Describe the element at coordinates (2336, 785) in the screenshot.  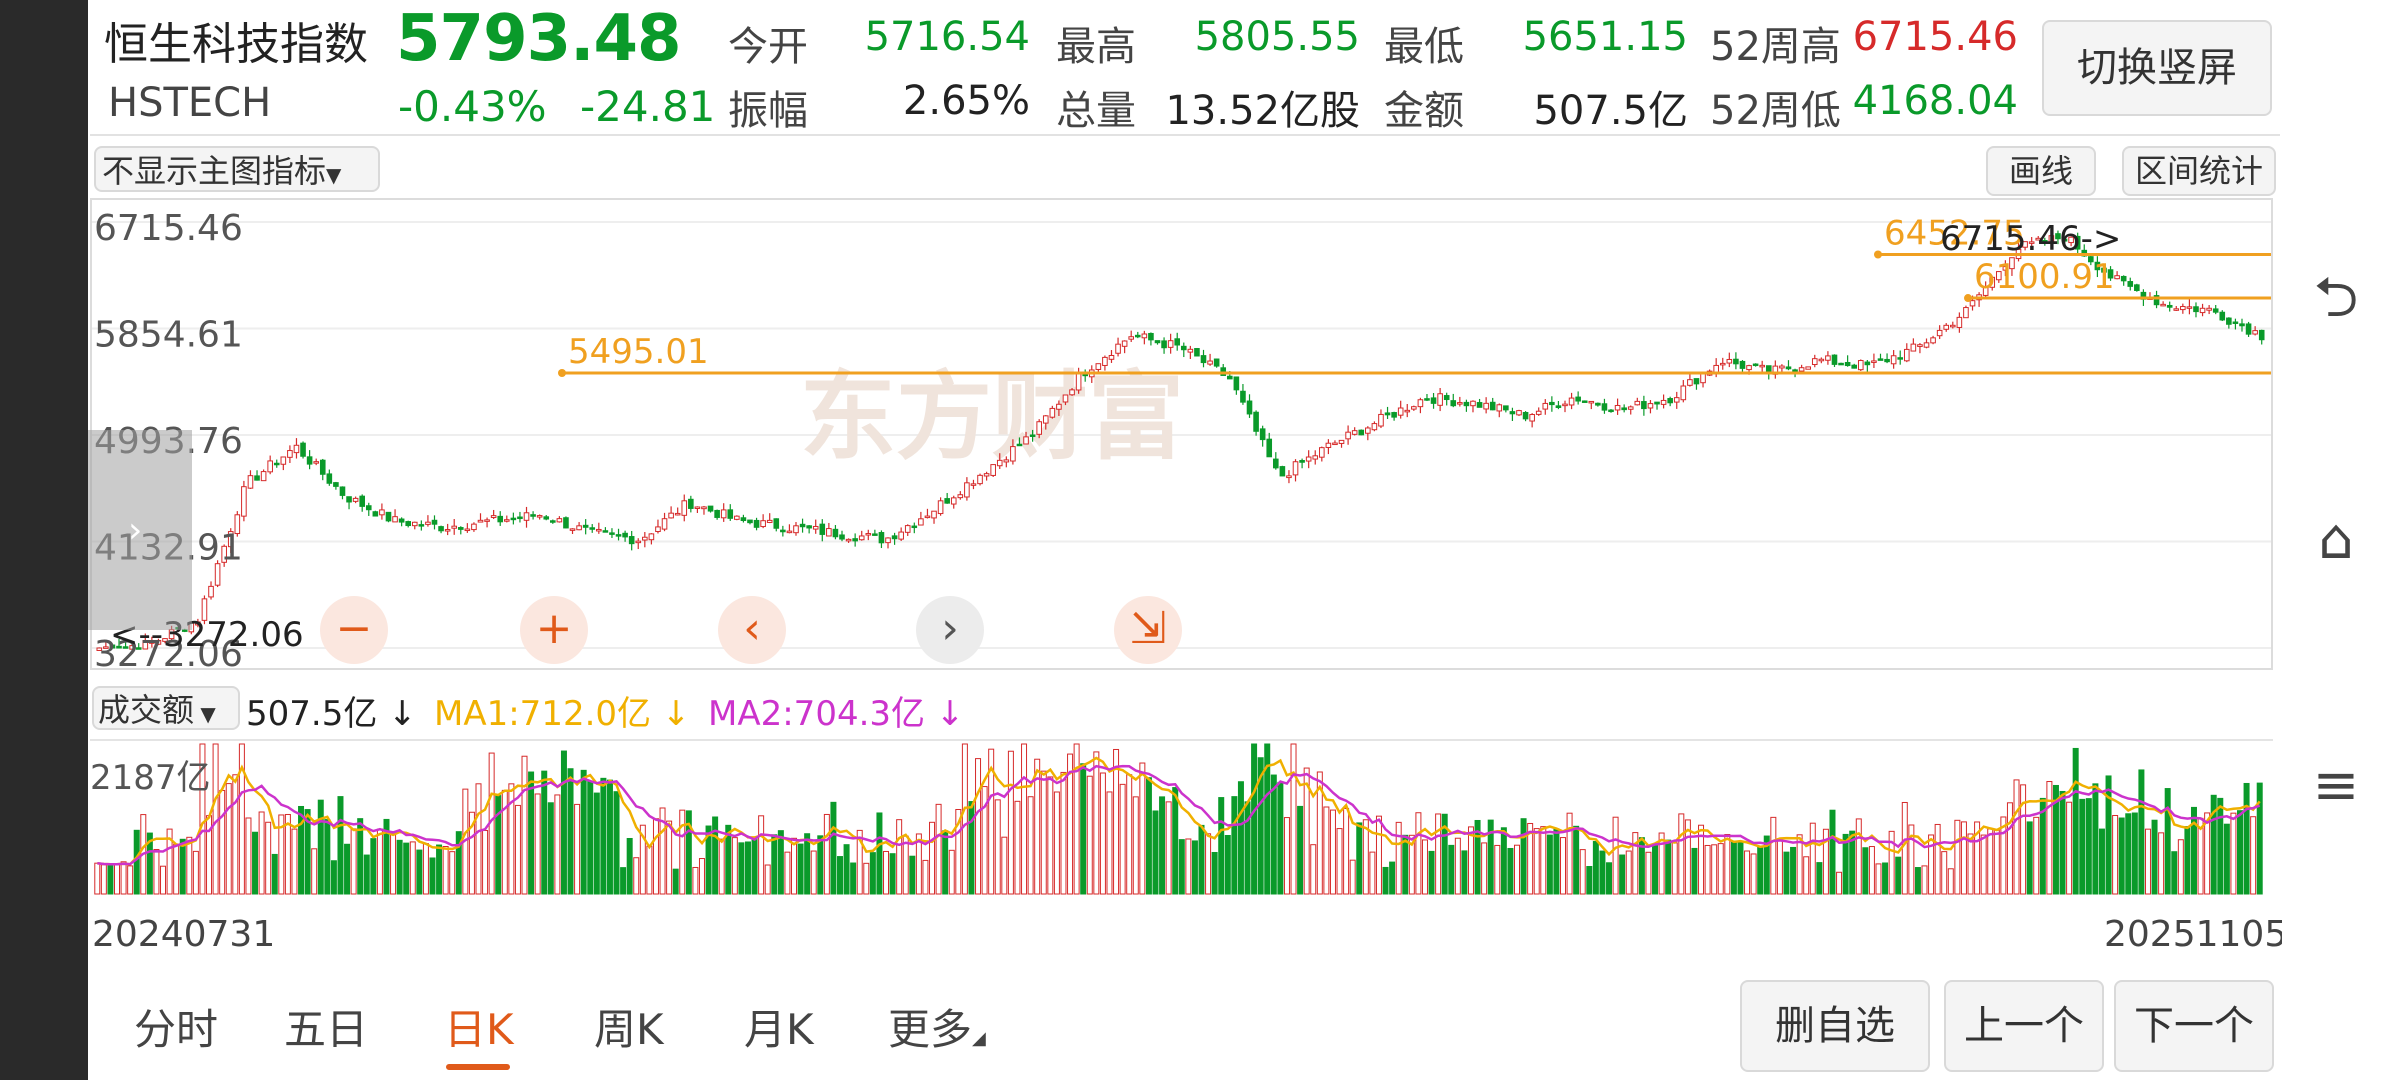
I see `menu-icon: ≡` at that location.